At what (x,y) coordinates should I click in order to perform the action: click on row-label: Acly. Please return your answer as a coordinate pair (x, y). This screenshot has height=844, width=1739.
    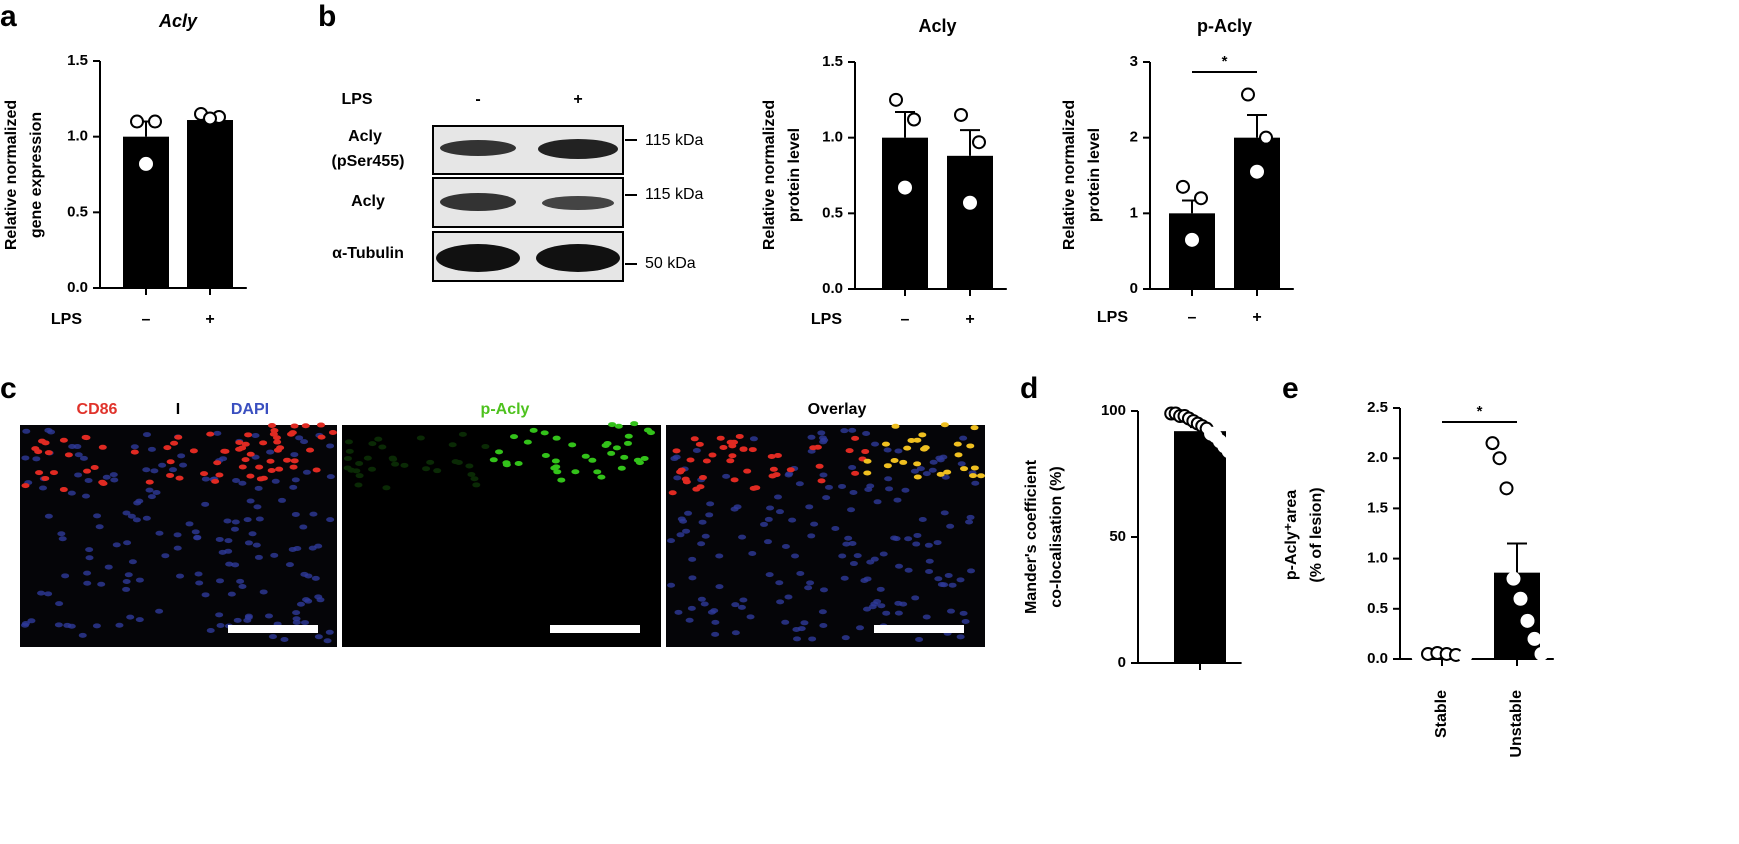
    Looking at the image, I should click on (365, 136).